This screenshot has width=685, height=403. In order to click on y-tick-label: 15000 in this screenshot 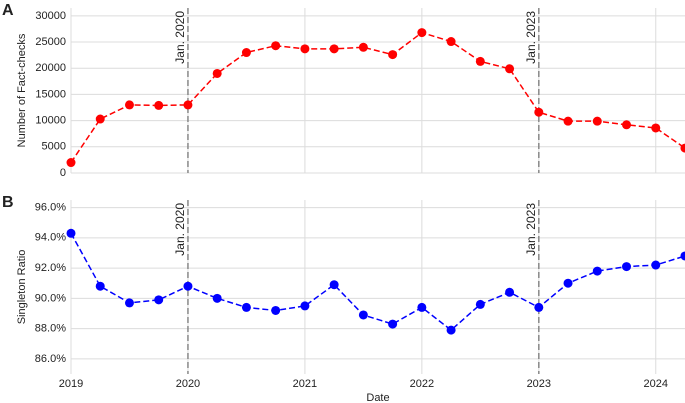, I will do `click(50, 94)`.